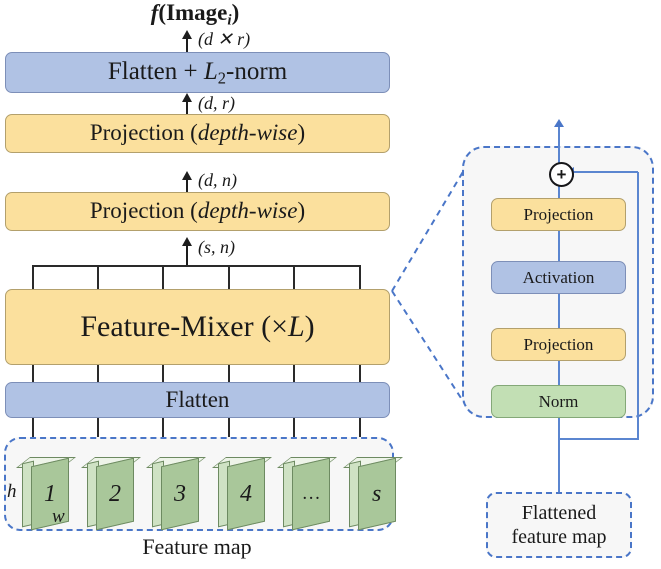  I want to click on skip-connection-right-rail, so click(638, 306).